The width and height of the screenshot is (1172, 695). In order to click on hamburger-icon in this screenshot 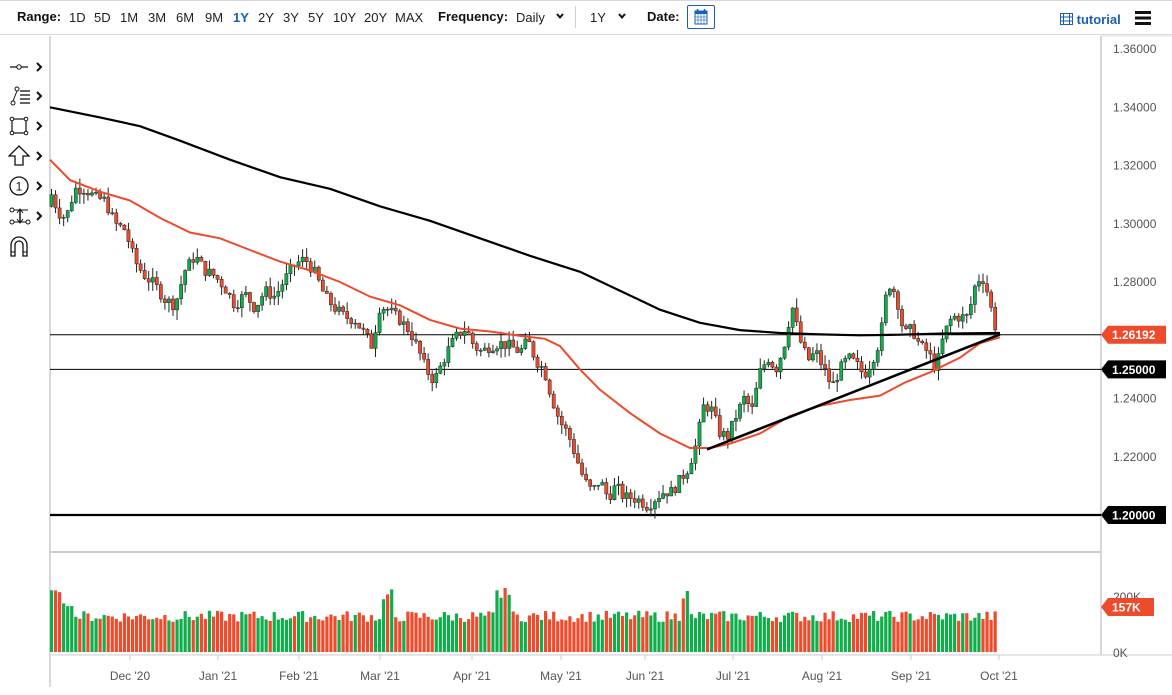, I will do `click(1143, 18)`.